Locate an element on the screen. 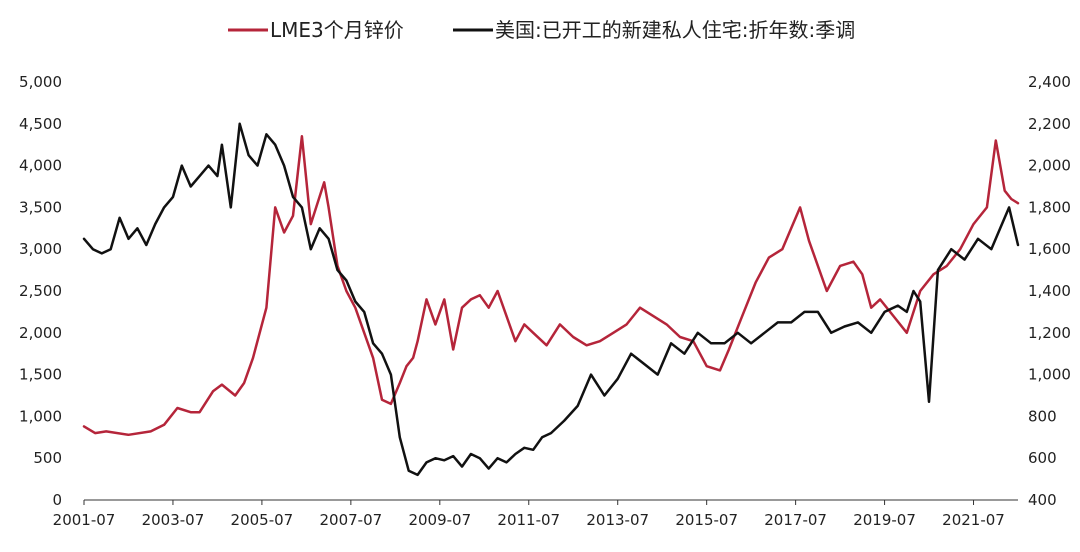 This screenshot has width=1080, height=552. x-tick-label: 2013-07 is located at coordinates (617, 520).